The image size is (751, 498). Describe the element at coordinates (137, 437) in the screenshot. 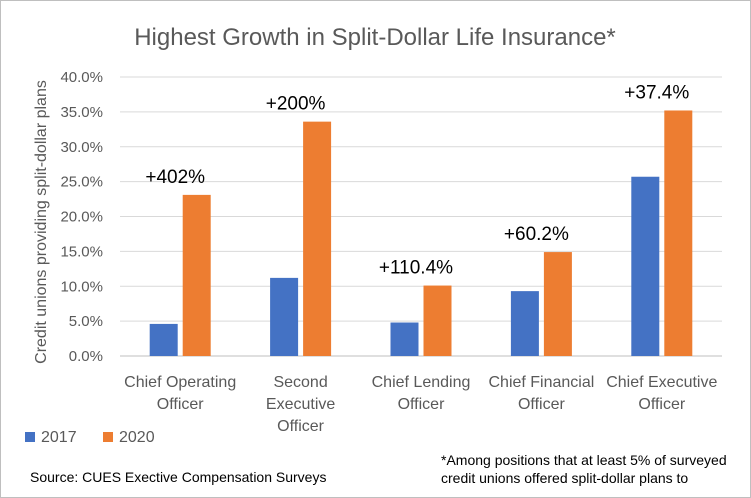

I see `legend-label: 2020` at that location.